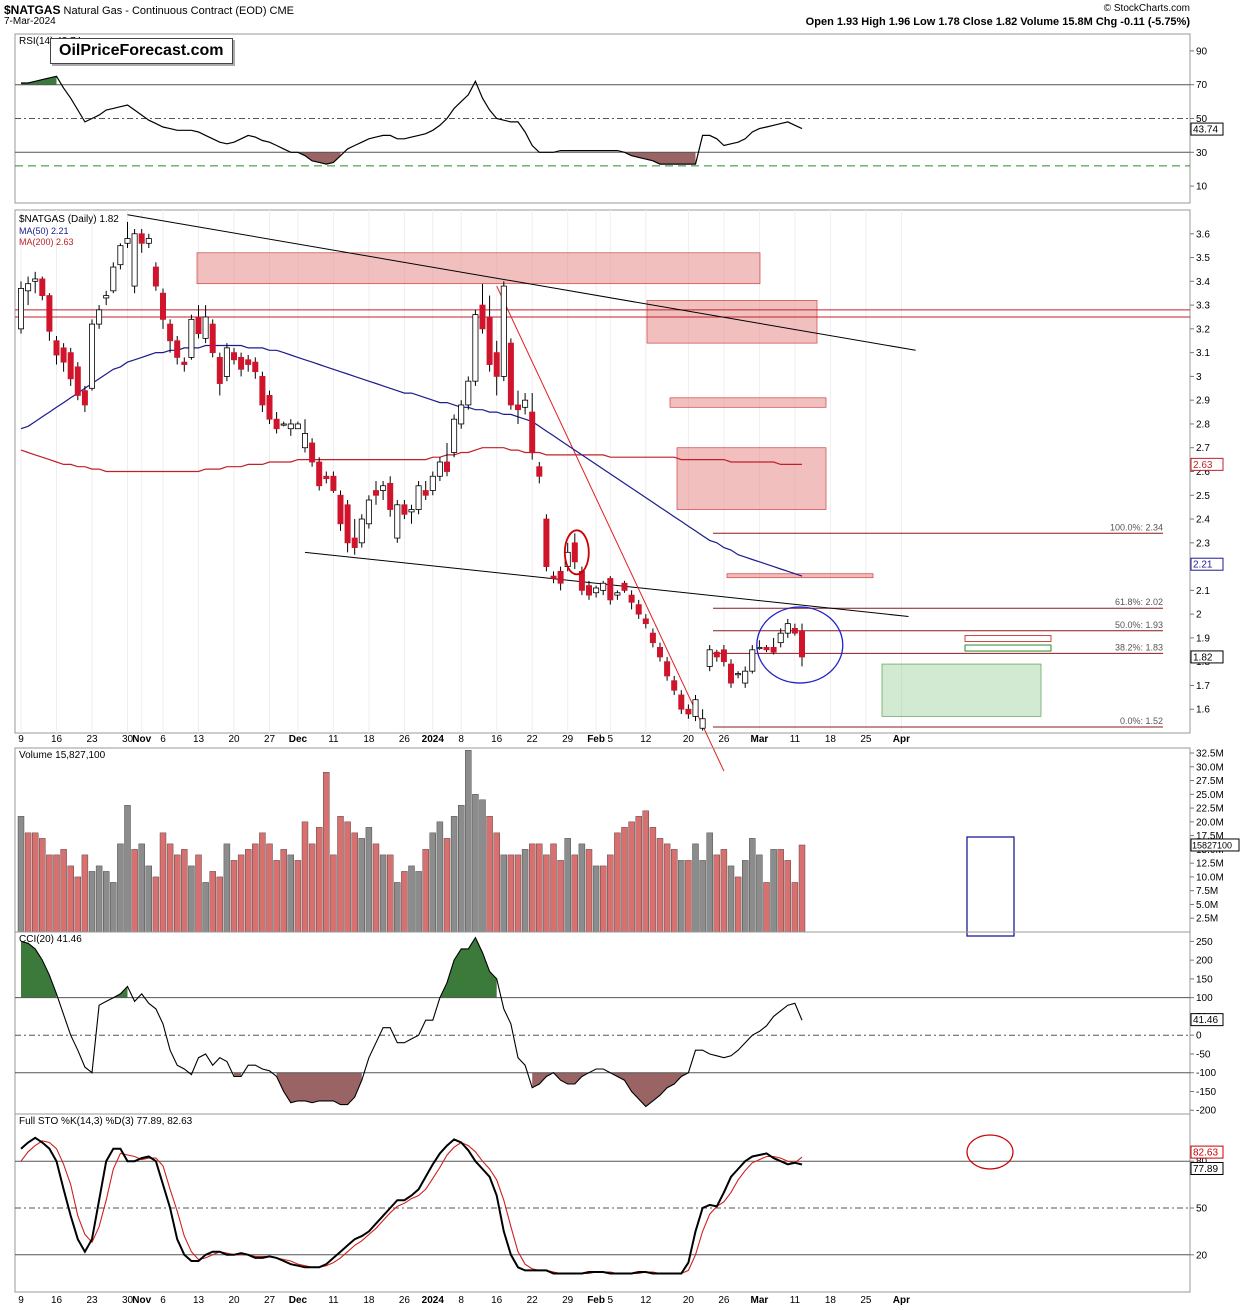  Describe the element at coordinates (649, 1089) in the screenshot. I see `cci-oversold-fill` at that location.